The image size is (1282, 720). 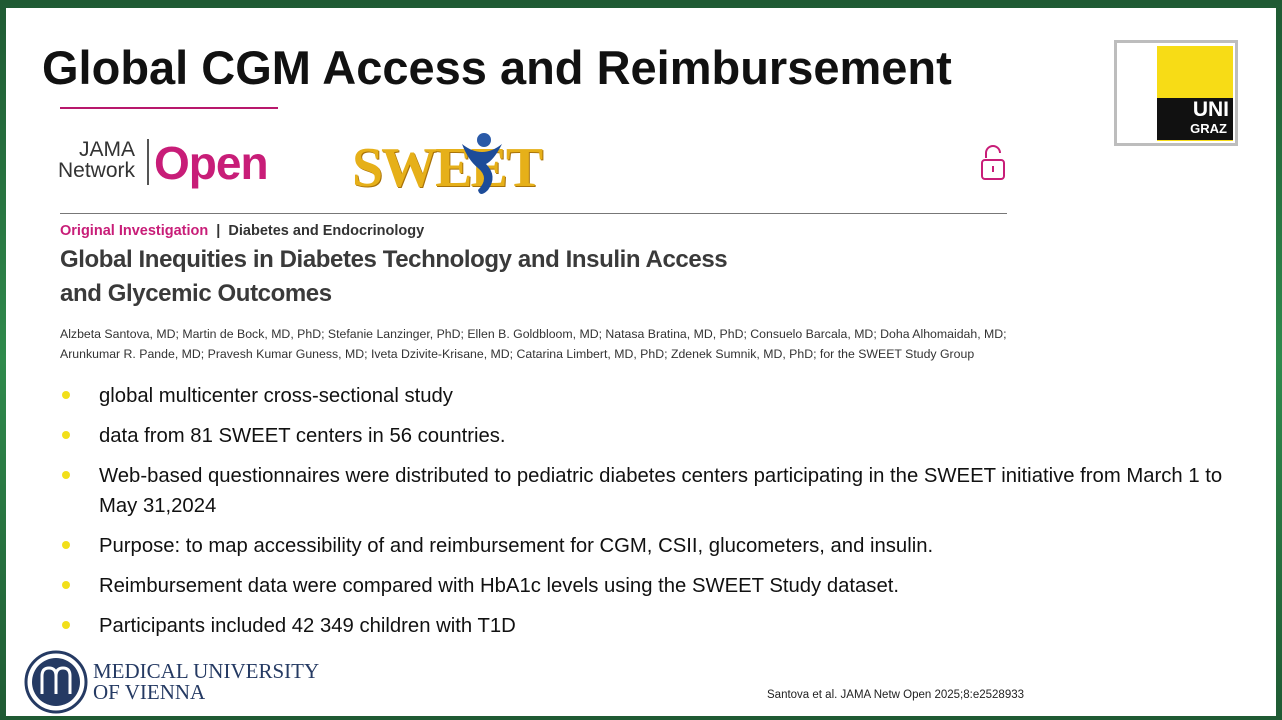 What do you see at coordinates (134, 231) in the screenshot?
I see `article-type: Original Investigation` at bounding box center [134, 231].